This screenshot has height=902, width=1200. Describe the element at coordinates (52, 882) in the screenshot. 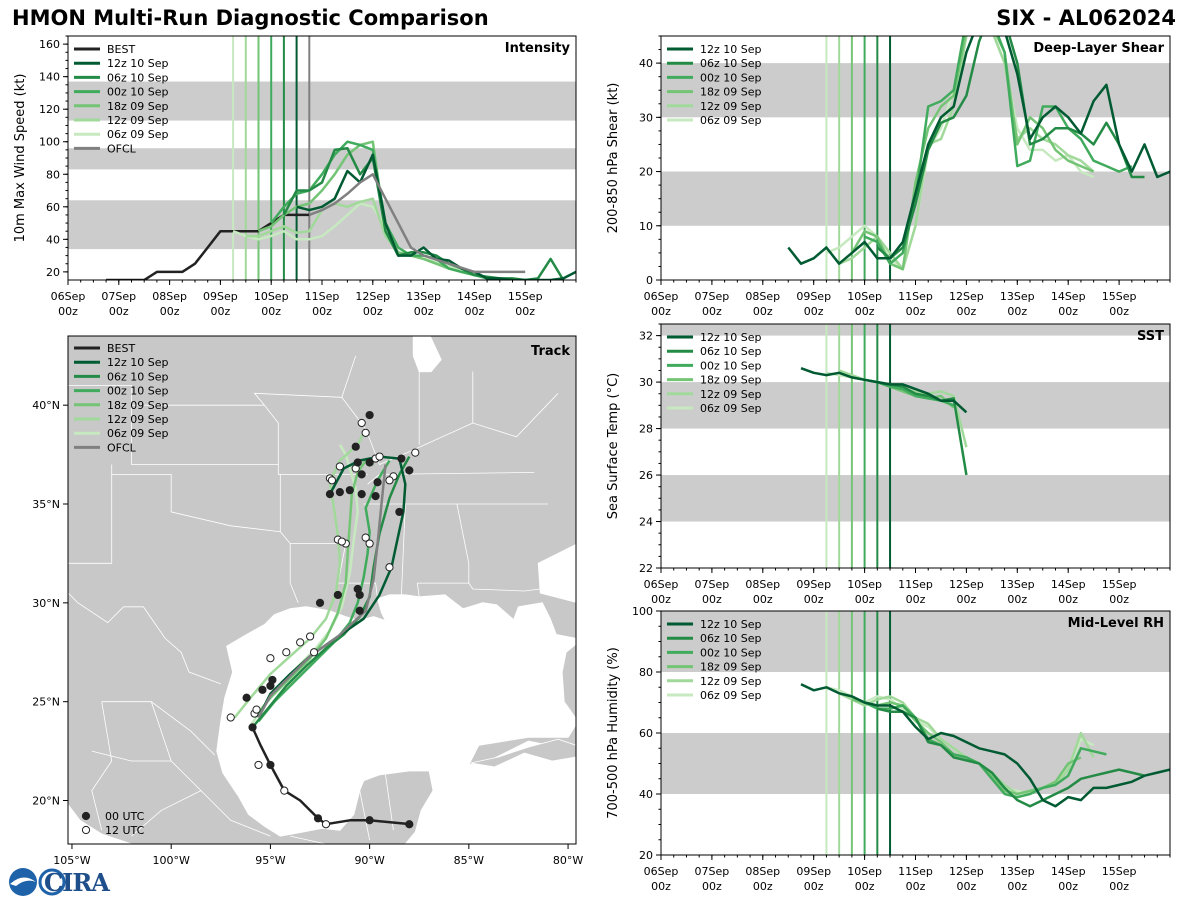

I see `cira-ring-icon` at that location.